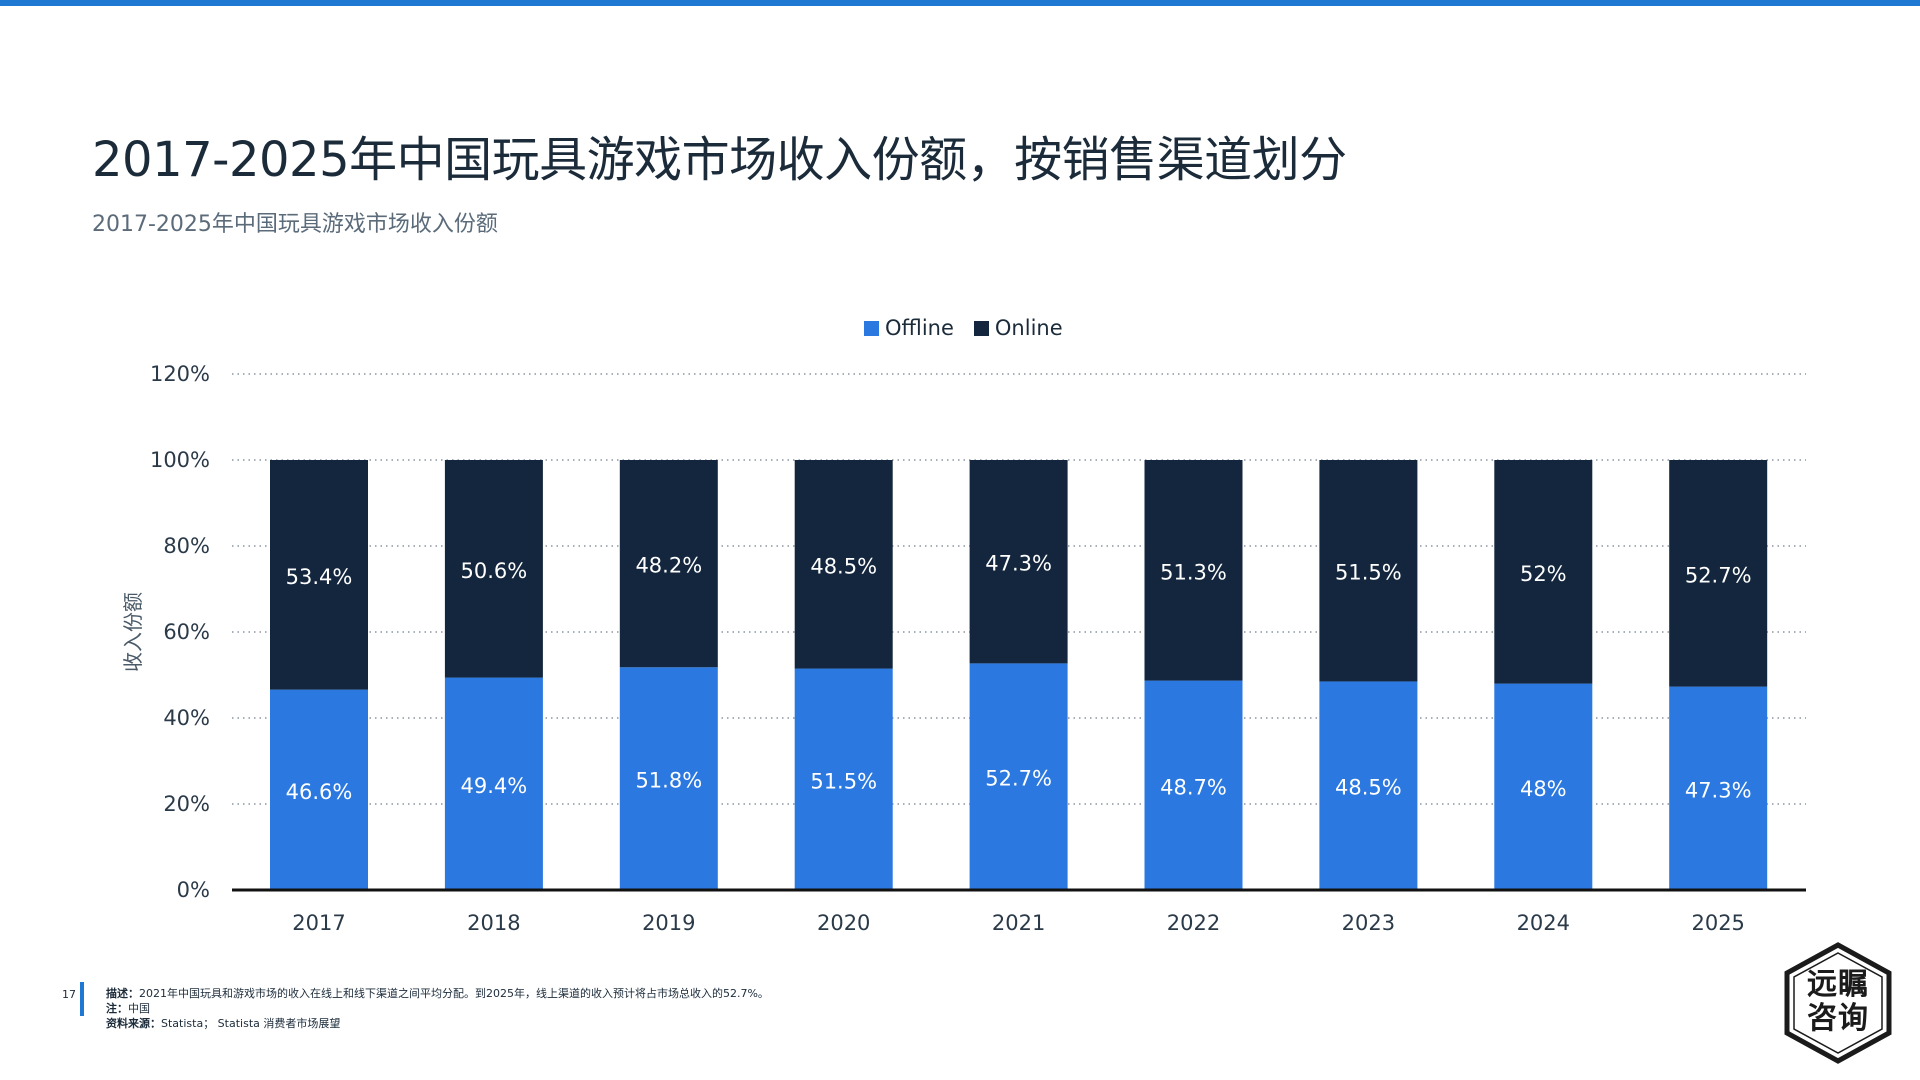  Describe the element at coordinates (186, 718) in the screenshot. I see `y-tick-label: 40%` at that location.